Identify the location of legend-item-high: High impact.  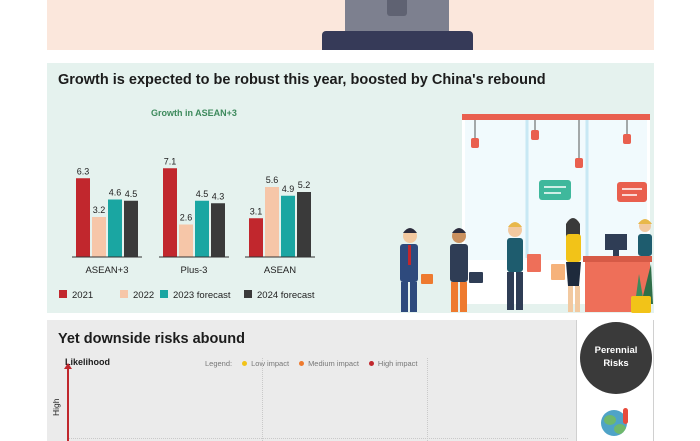
(393, 363).